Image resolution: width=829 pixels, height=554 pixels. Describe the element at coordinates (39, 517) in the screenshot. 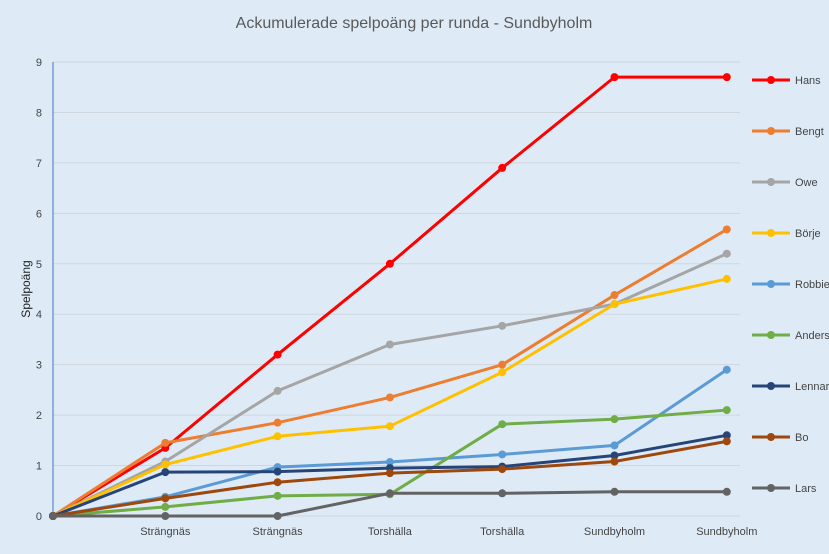

I see `y-tick-label: 0` at that location.